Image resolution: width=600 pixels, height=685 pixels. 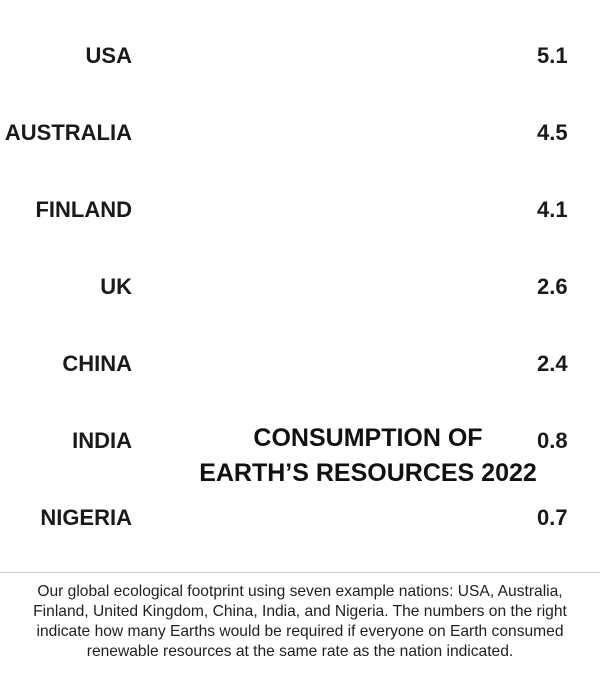 I want to click on chart-row: CHINA 2.4, so click(x=315, y=362).